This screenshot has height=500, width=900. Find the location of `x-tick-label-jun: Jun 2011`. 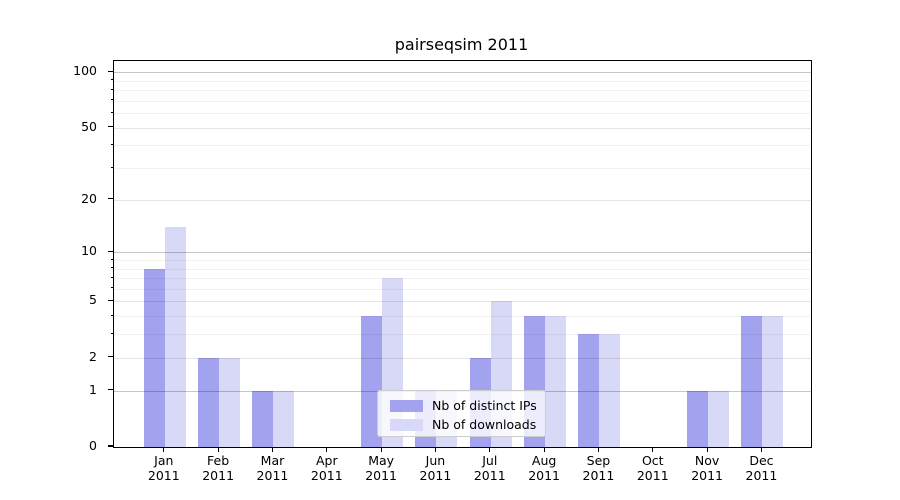

x-tick-label-jun: Jun 2011 is located at coordinates (435, 468).